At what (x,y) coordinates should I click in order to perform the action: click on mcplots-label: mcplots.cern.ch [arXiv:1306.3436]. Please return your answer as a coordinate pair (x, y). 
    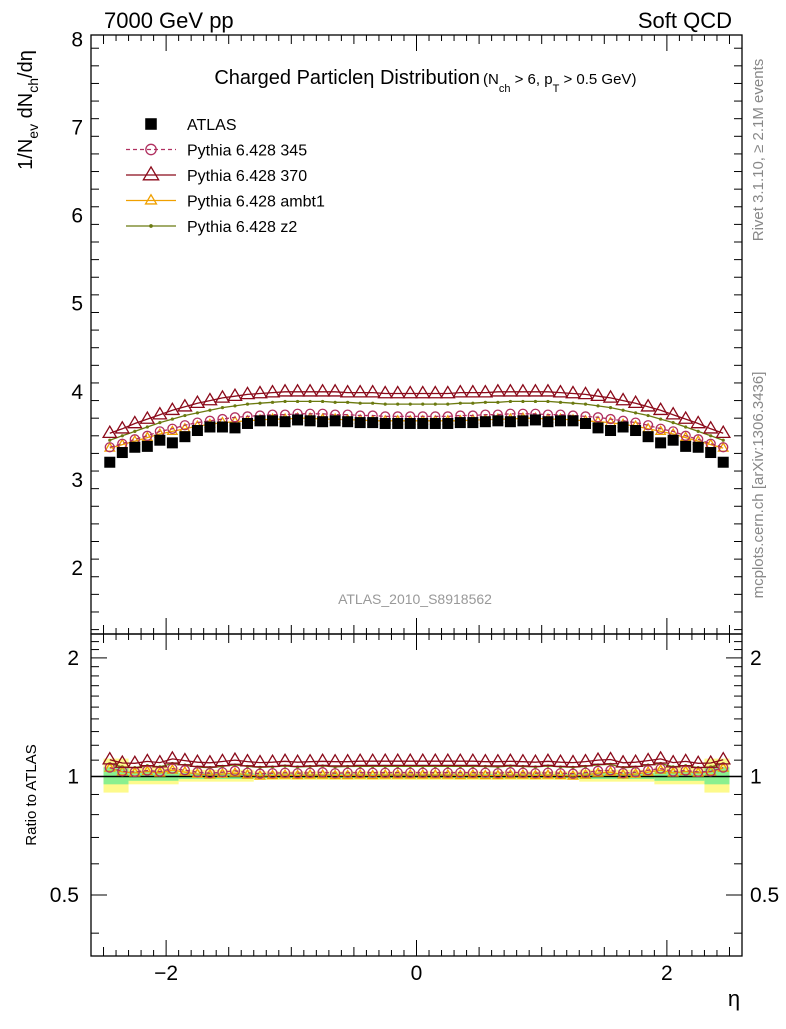
    Looking at the image, I should click on (758, 485).